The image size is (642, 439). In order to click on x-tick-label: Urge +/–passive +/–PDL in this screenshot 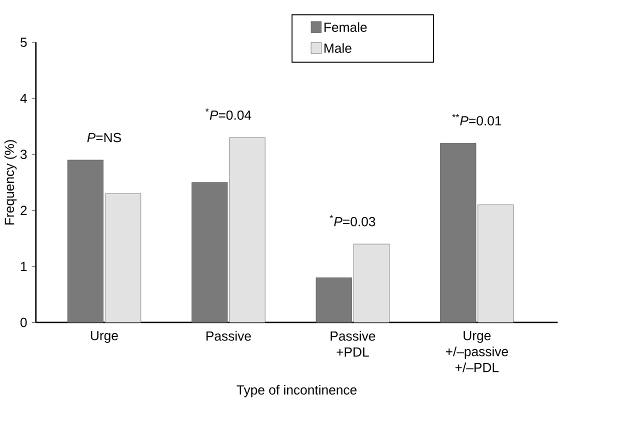, I will do `click(477, 351)`.